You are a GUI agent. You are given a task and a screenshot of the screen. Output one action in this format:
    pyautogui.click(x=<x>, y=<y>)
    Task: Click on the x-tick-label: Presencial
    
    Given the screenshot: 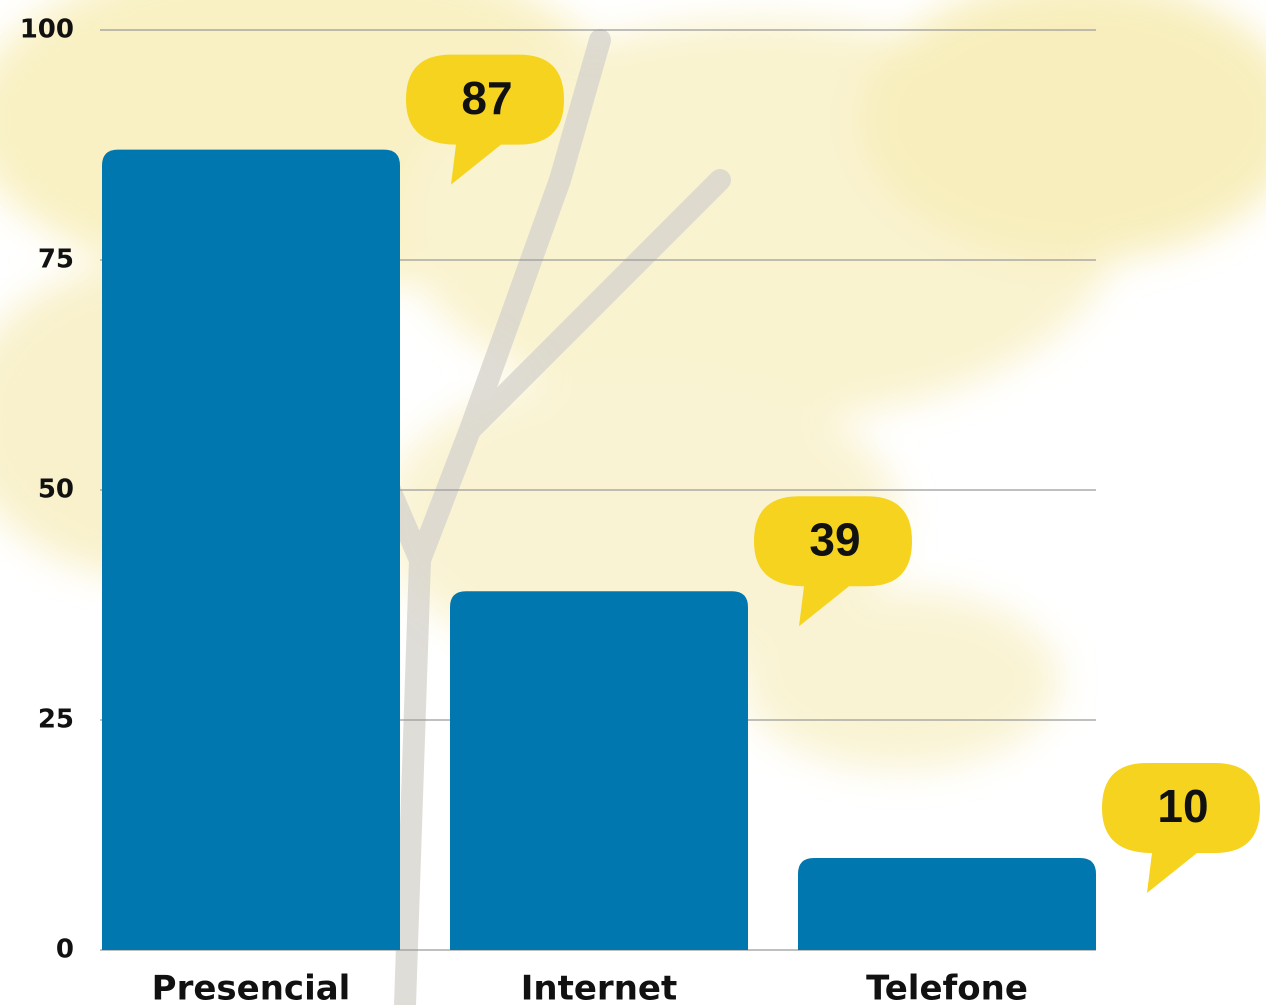 What is the action you would take?
    pyautogui.click(x=251, y=987)
    